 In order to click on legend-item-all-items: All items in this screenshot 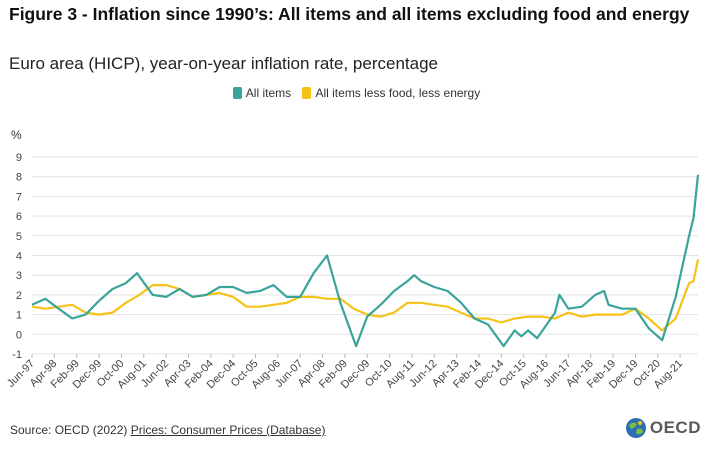, I will do `click(262, 93)`.